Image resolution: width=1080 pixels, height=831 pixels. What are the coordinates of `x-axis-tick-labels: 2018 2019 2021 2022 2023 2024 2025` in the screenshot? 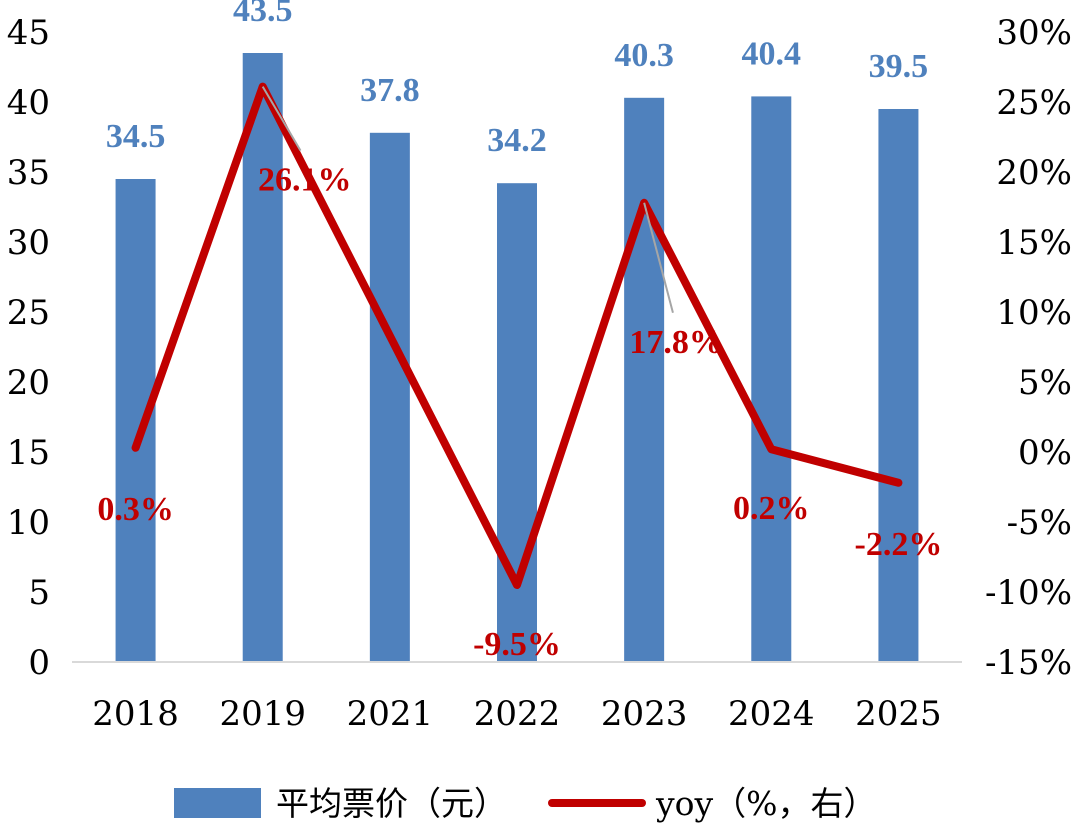 It's located at (516, 714).